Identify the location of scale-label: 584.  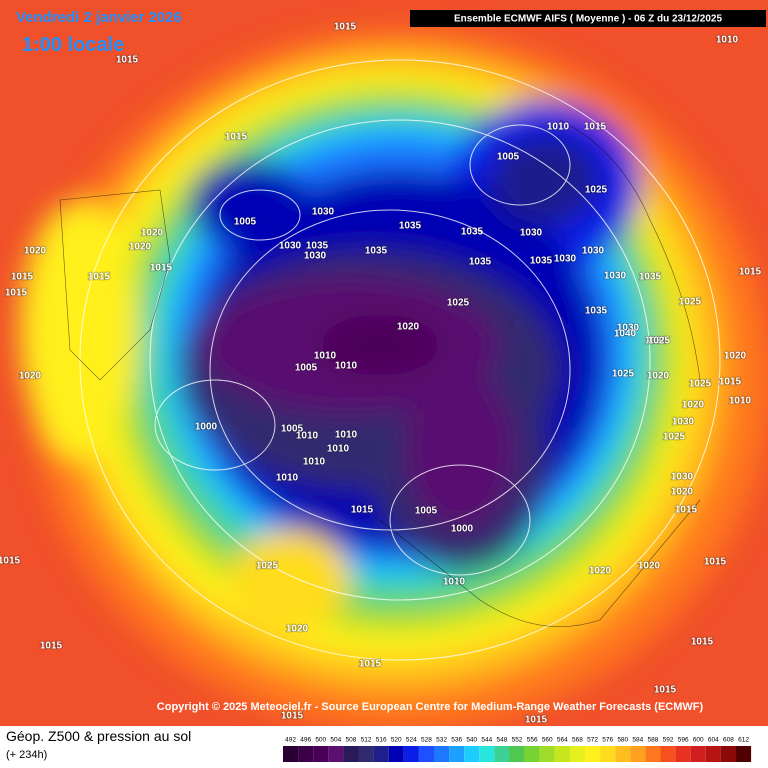
(637, 740).